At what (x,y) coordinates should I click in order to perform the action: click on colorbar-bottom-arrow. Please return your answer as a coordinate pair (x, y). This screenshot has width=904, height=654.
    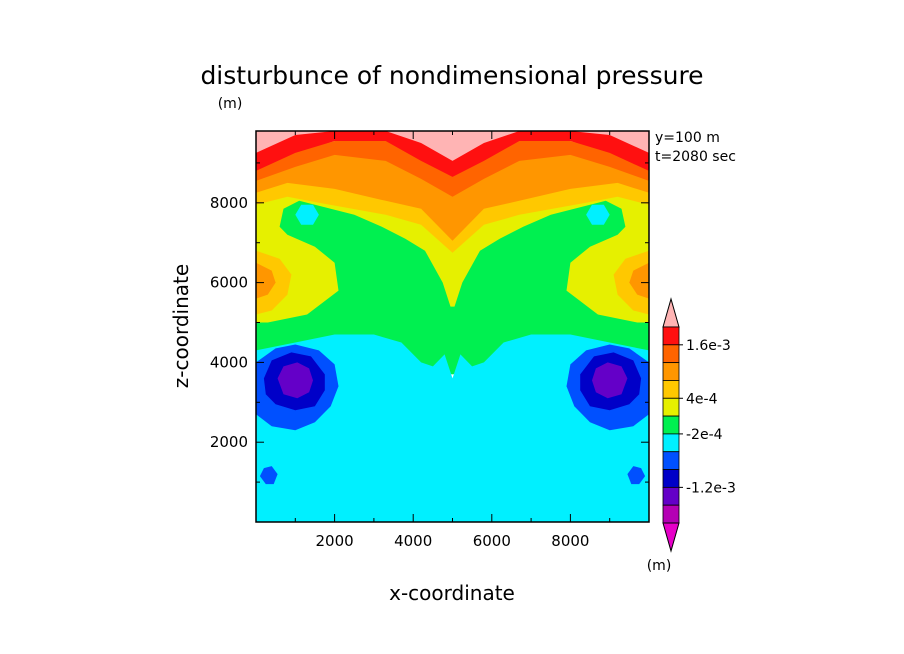
    Looking at the image, I should click on (671, 537).